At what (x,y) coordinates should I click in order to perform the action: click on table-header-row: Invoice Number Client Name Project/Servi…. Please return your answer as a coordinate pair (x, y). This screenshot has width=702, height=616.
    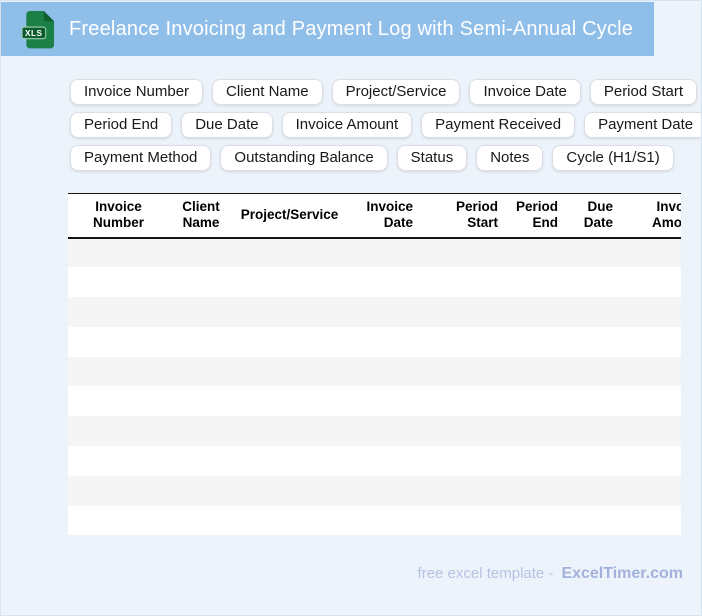
    Looking at the image, I should click on (374, 215).